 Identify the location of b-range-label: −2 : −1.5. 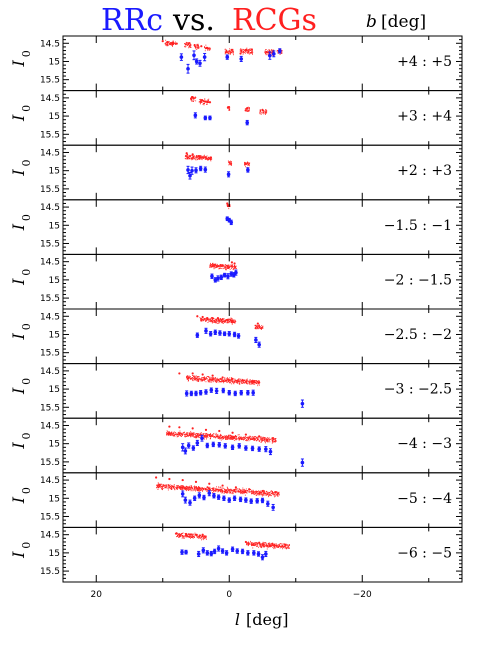
(418, 280).